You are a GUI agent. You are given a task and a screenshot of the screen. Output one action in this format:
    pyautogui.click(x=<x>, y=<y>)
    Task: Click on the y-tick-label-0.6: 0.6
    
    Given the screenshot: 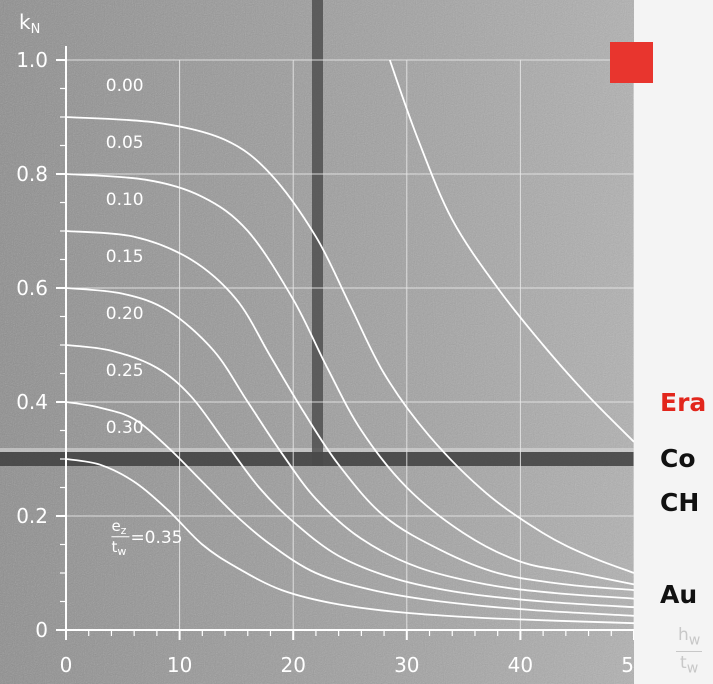 What is the action you would take?
    pyautogui.click(x=32, y=288)
    